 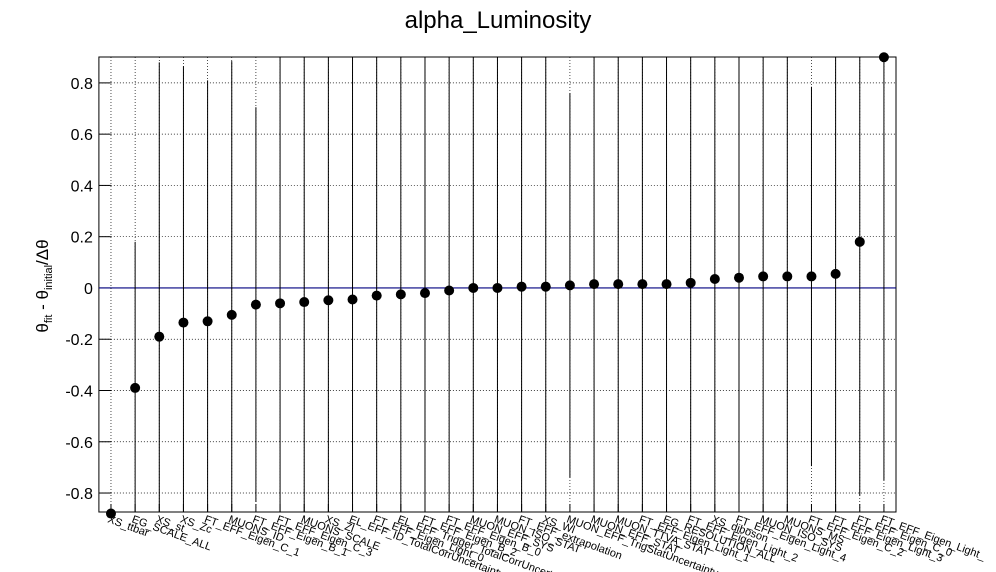 What do you see at coordinates (82, 186) in the screenshot?
I see `y-tick-label: 0.4` at bounding box center [82, 186].